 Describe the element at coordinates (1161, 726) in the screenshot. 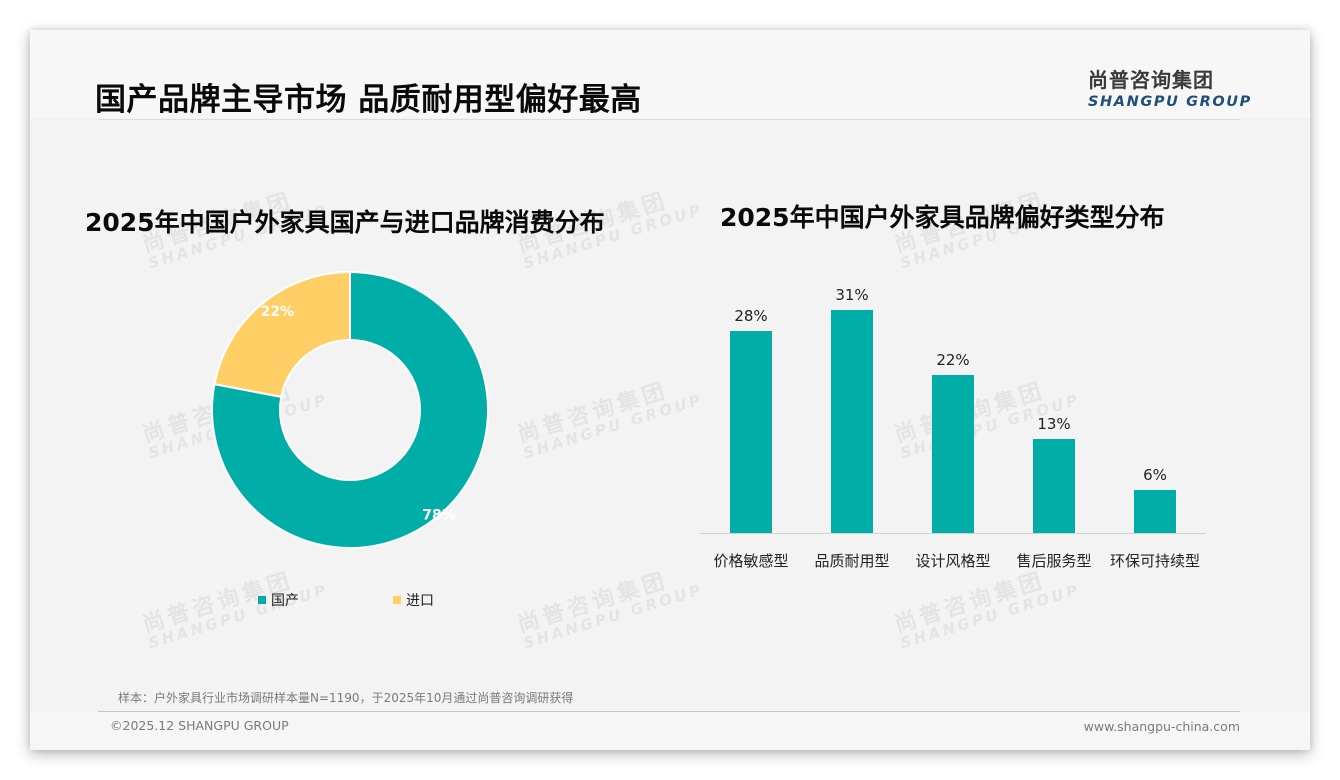

I see `website-link: www.shangpu-china.com` at that location.